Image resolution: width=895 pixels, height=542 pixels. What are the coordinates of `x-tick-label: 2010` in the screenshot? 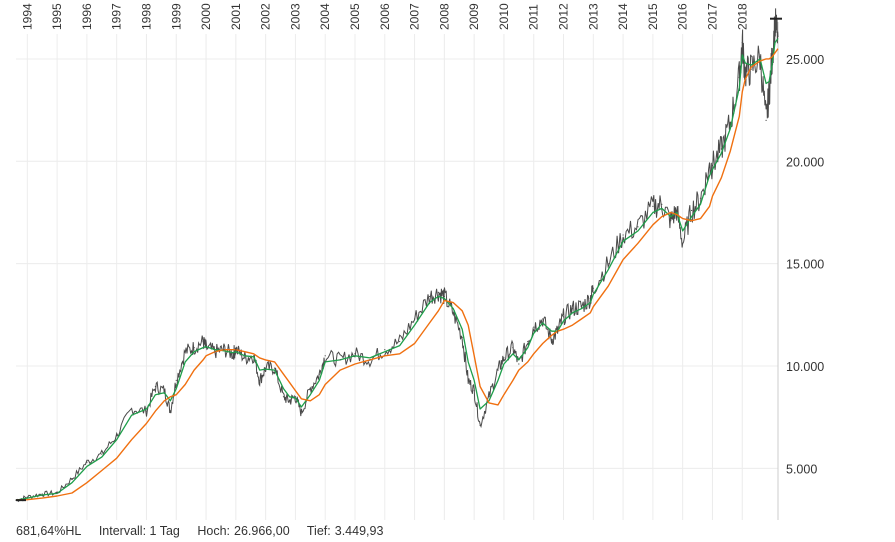 It's located at (504, 16).